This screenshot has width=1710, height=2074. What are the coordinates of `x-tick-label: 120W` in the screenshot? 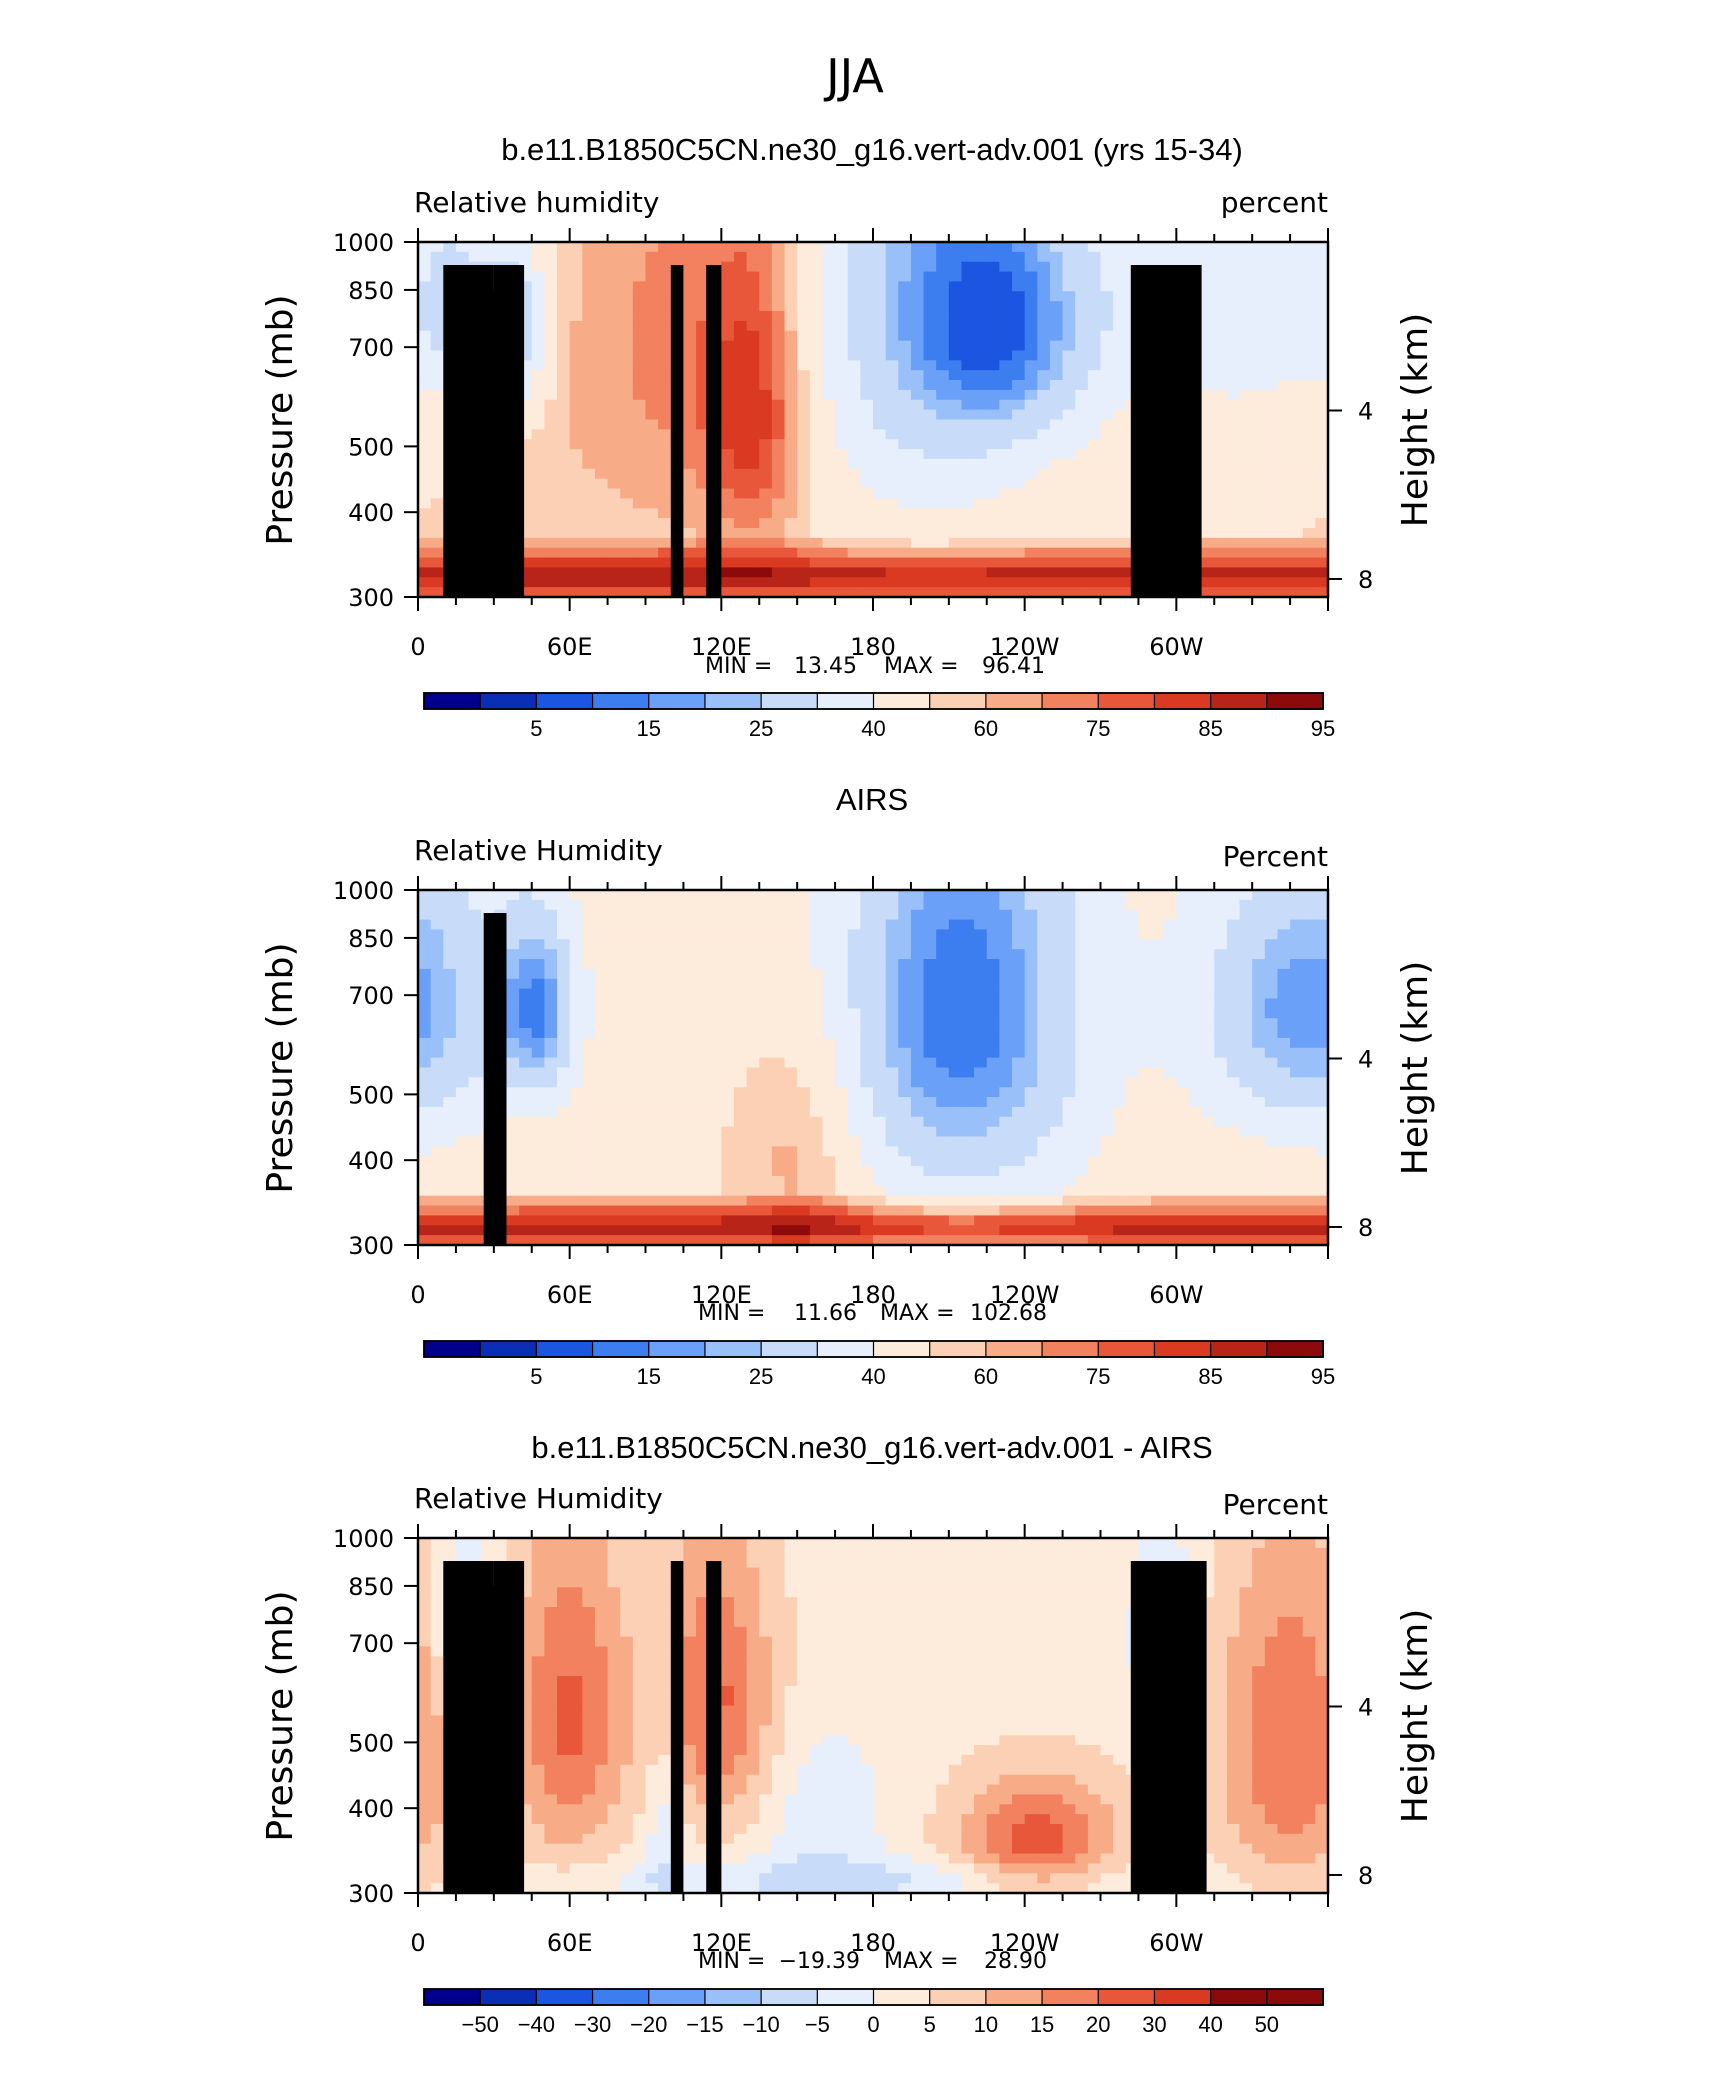 It's located at (1025, 647).